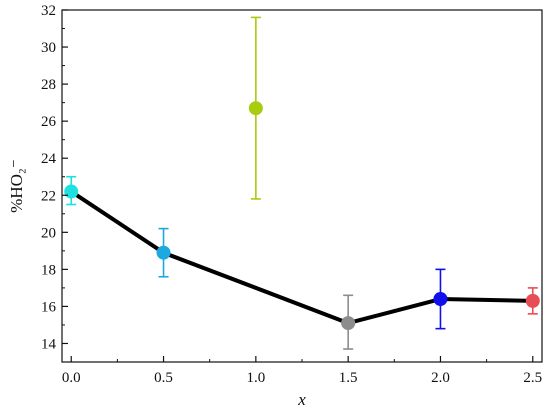 The image size is (550, 413). I want to click on y-tick-label: 24, so click(49, 159).